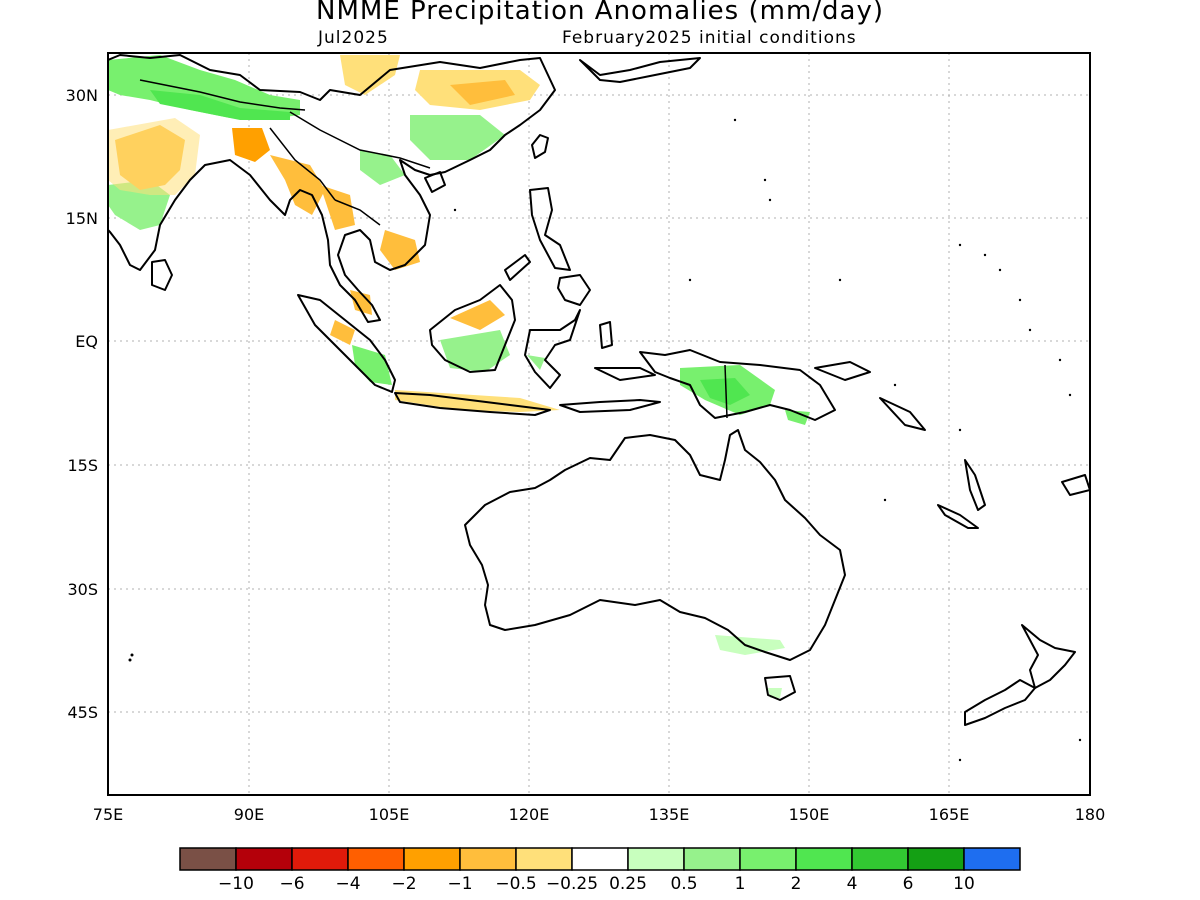  Describe the element at coordinates (809, 814) in the screenshot. I see `lon-label: 150E` at that location.